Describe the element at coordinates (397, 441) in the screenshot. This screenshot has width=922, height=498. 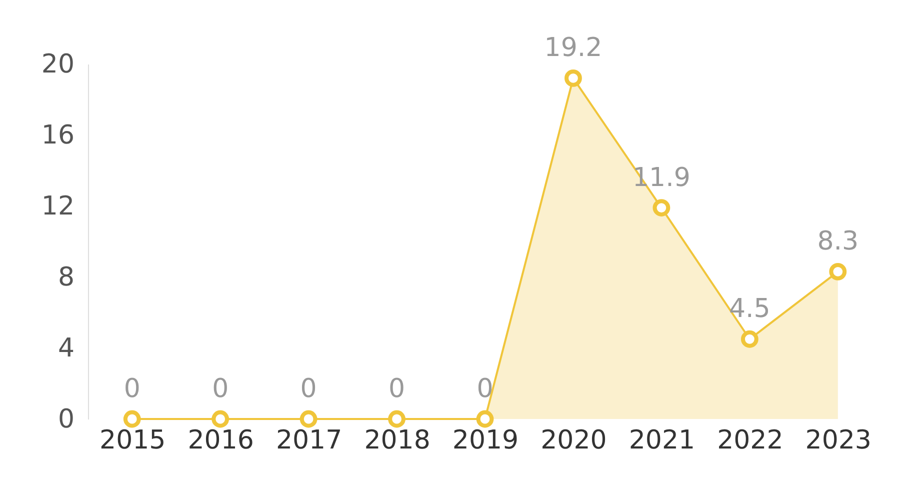
I see `x-tick-label: 2018` at that location.